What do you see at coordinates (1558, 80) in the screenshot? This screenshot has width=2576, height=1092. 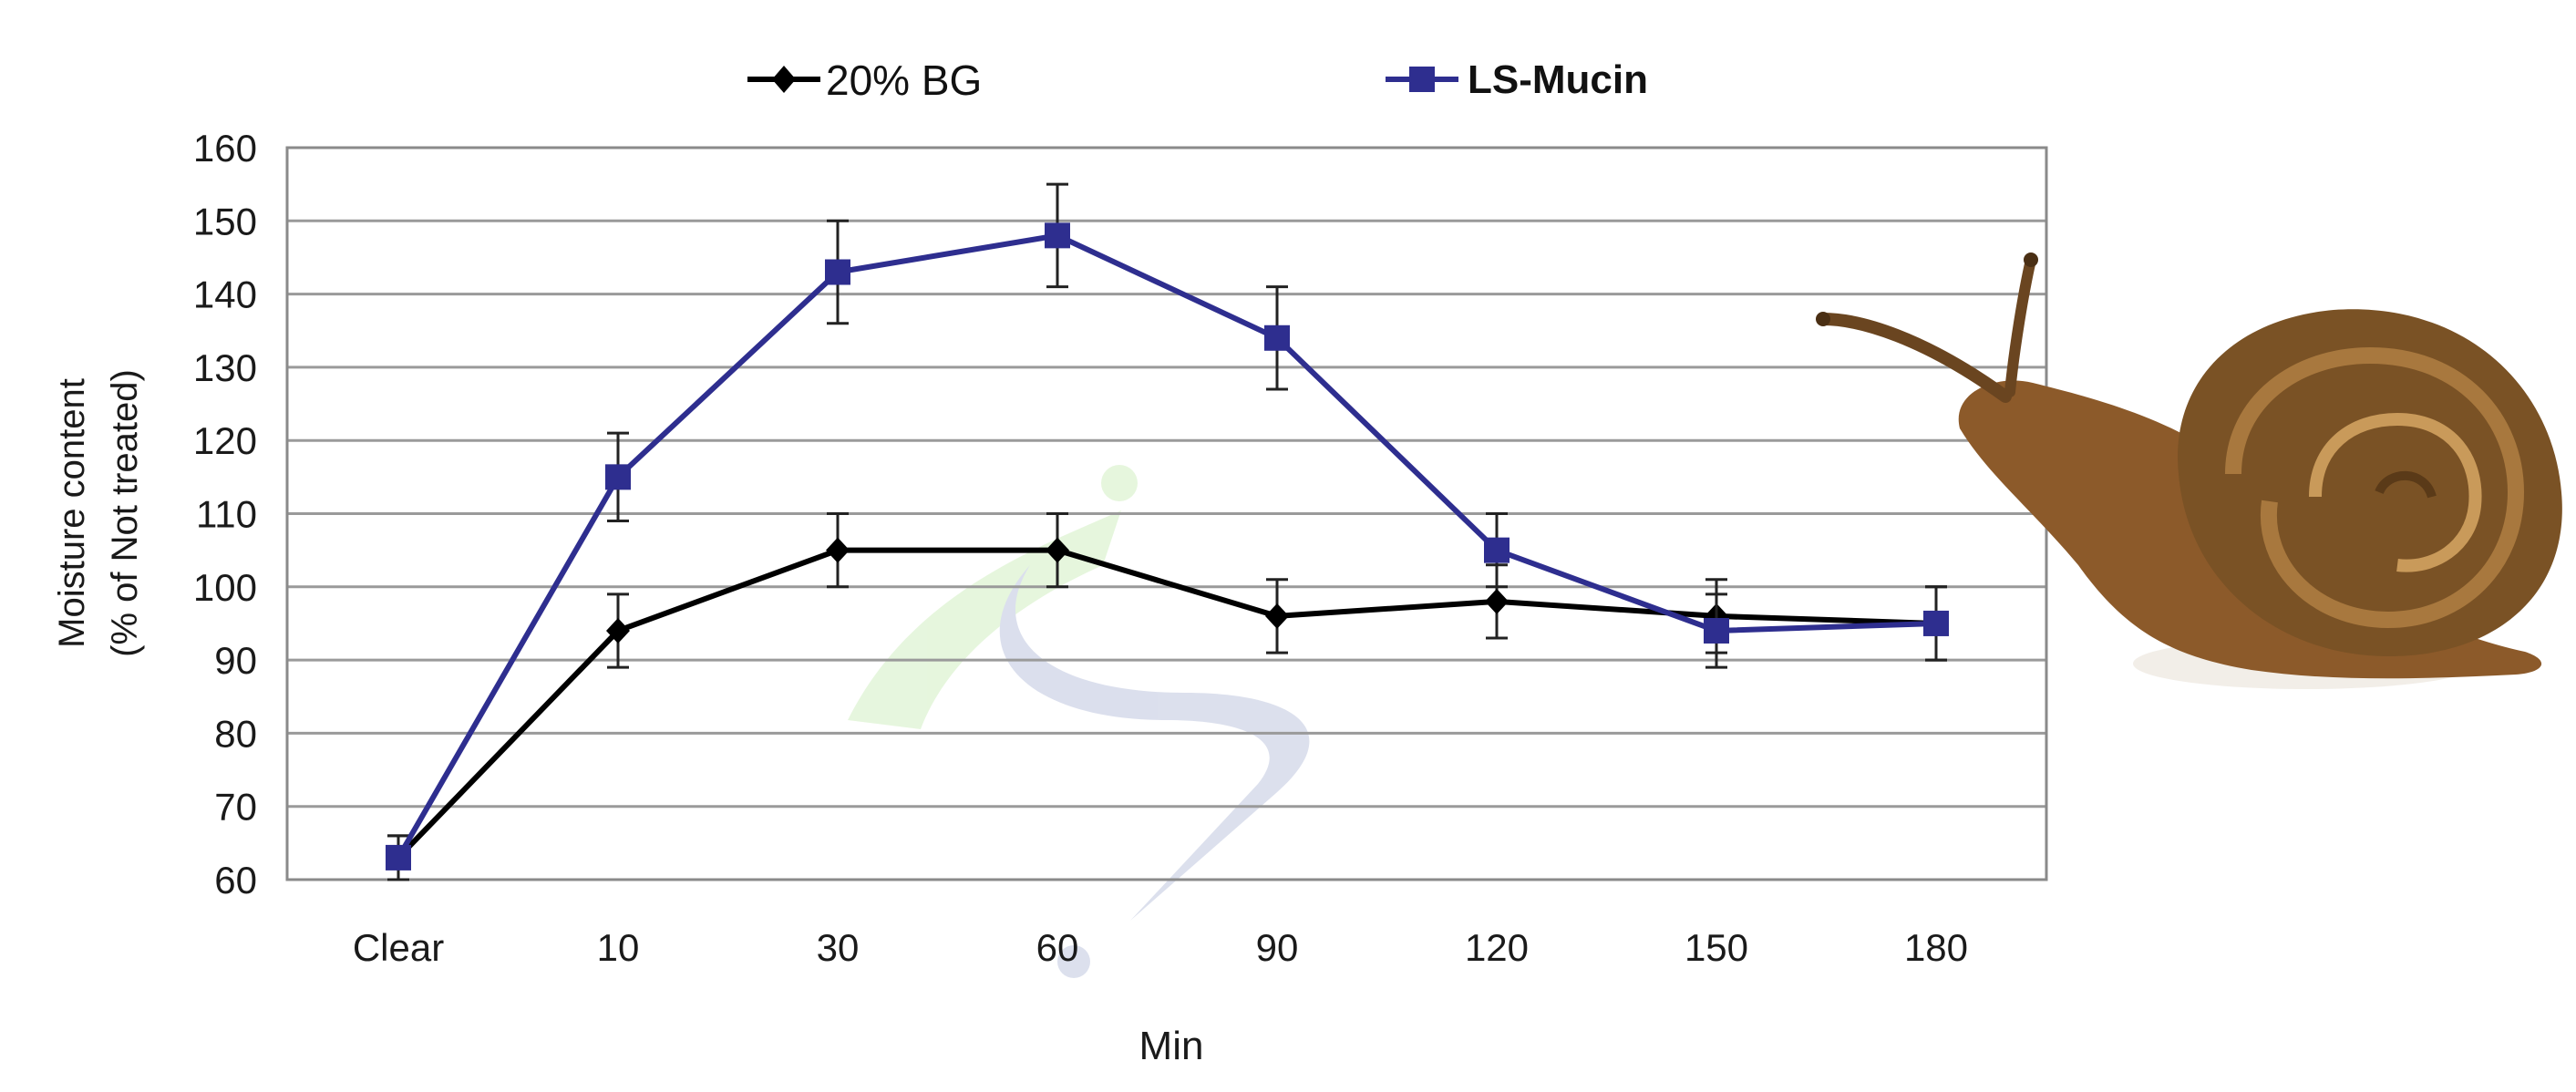 I see `legend-label-mucin: LS-Mucin` at bounding box center [1558, 80].